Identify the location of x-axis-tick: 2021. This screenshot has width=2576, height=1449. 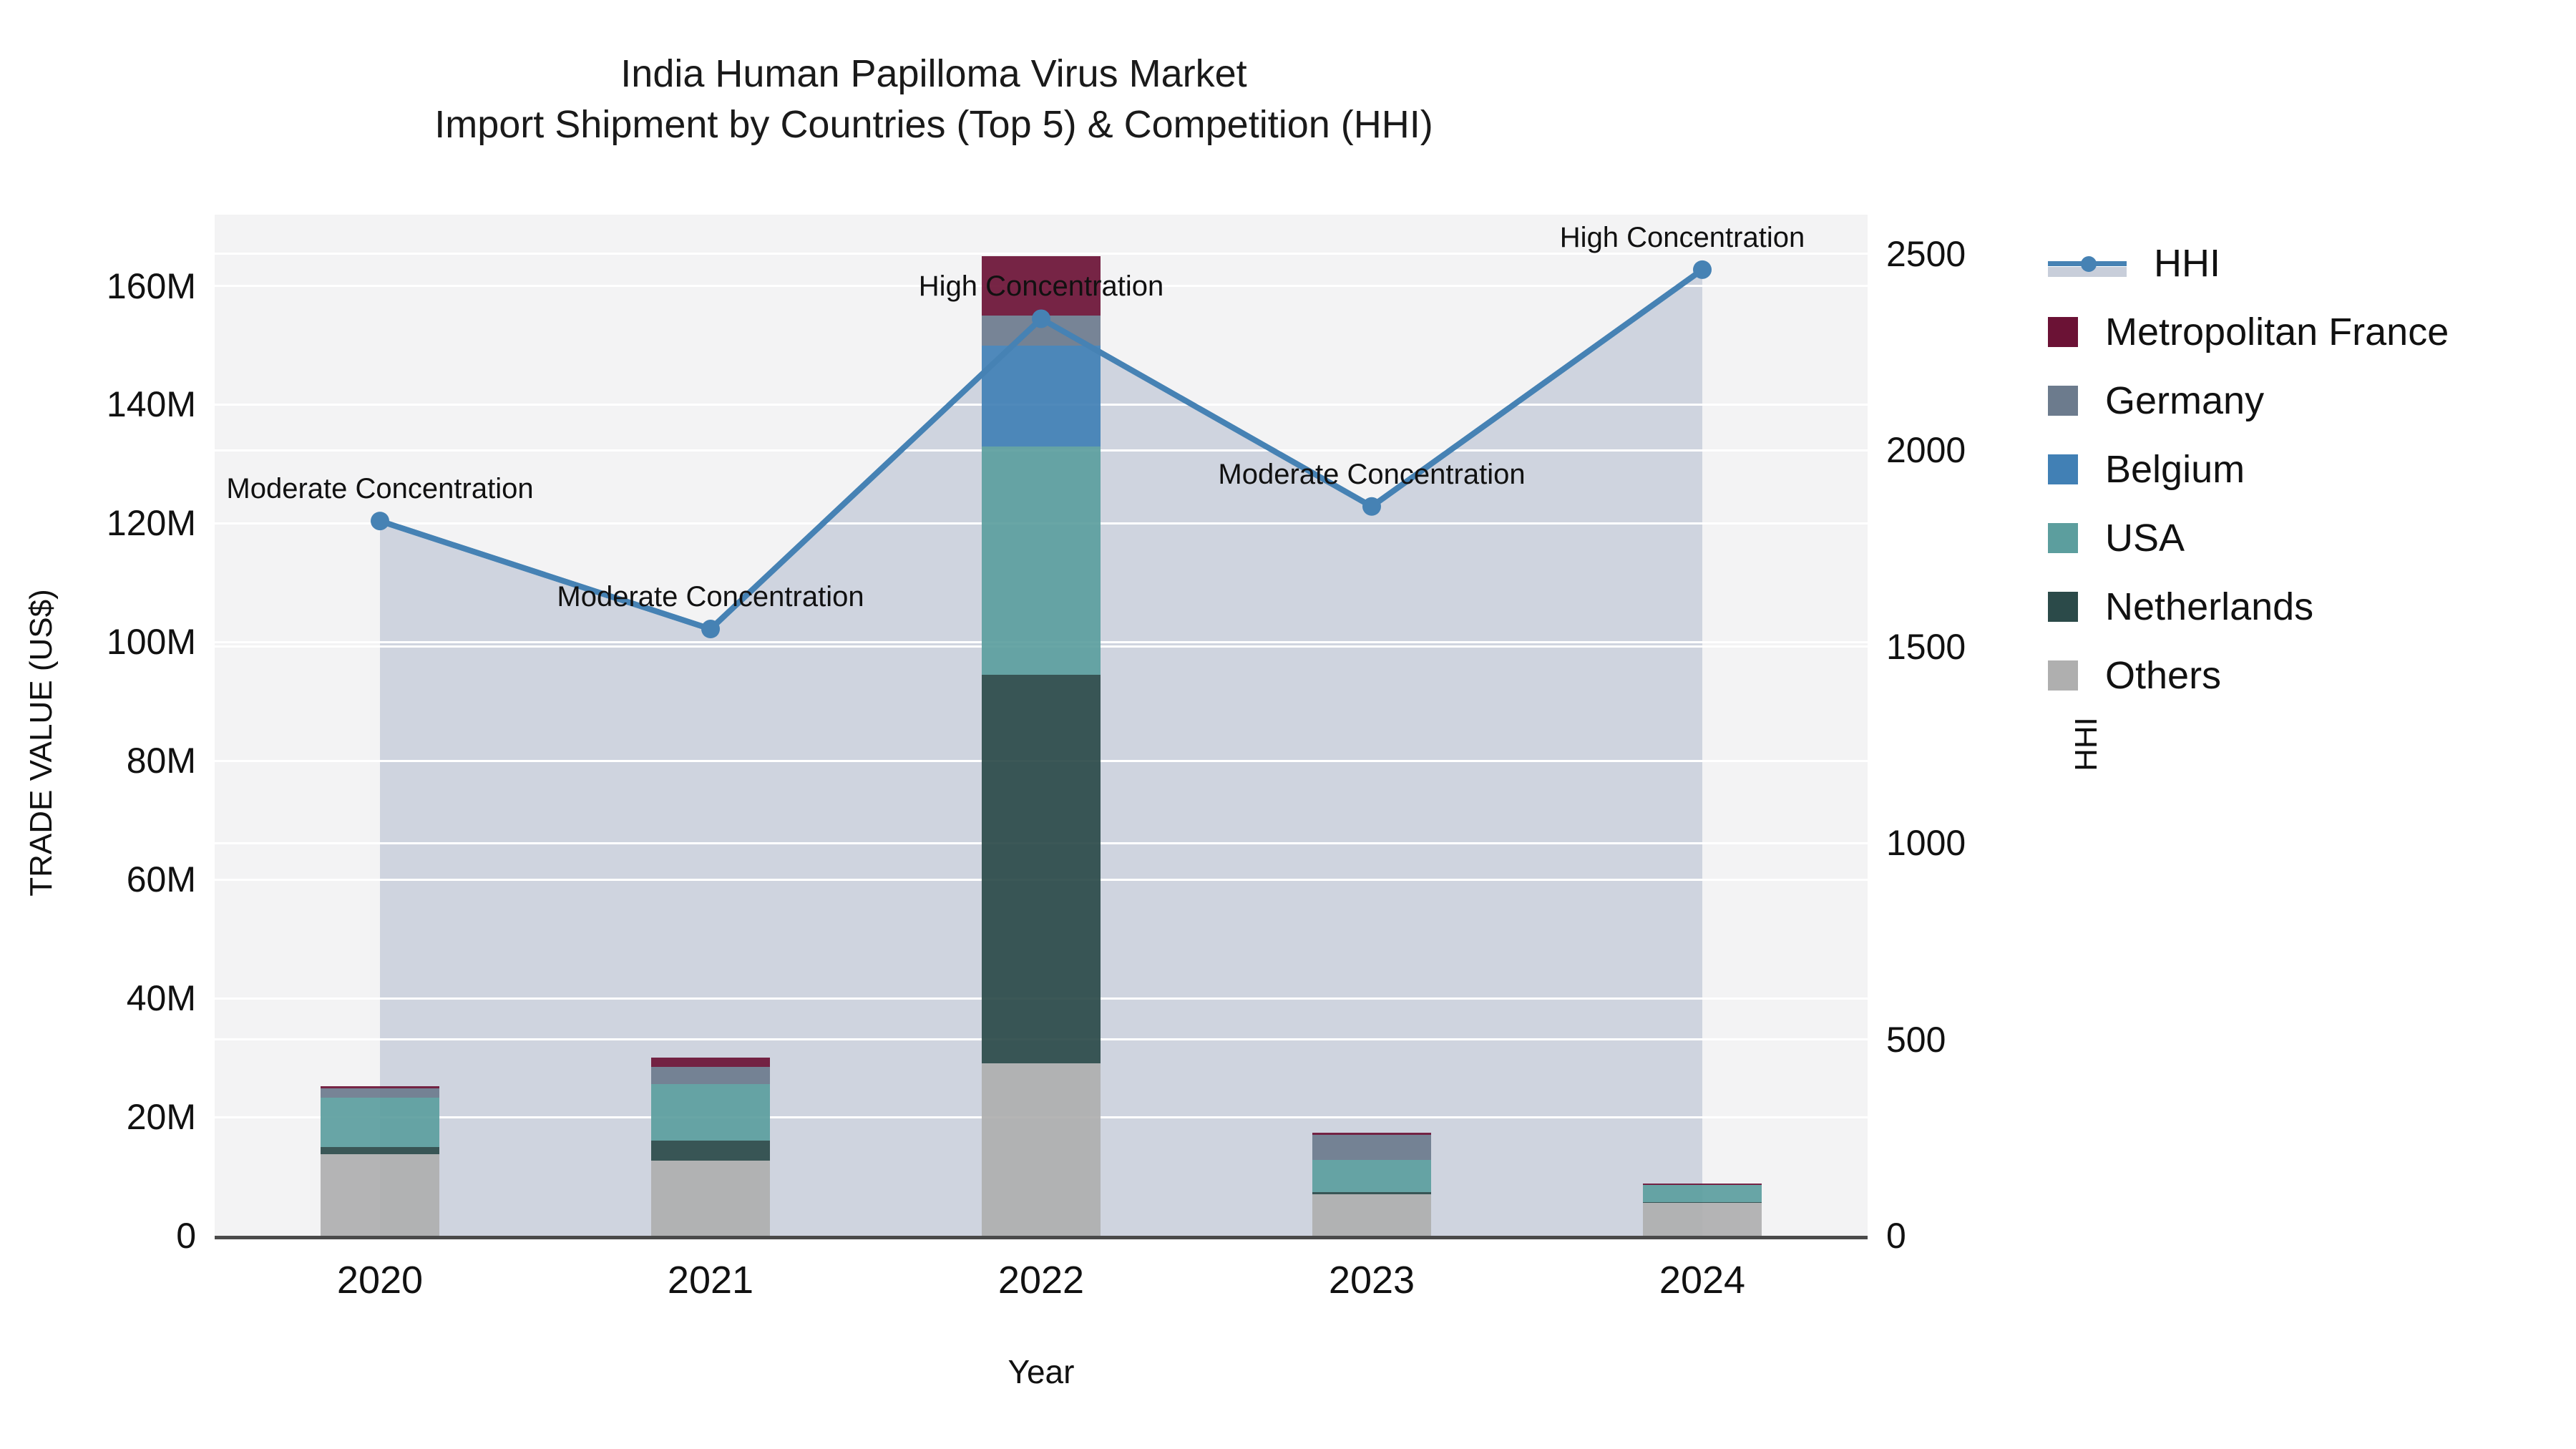
(710, 1280).